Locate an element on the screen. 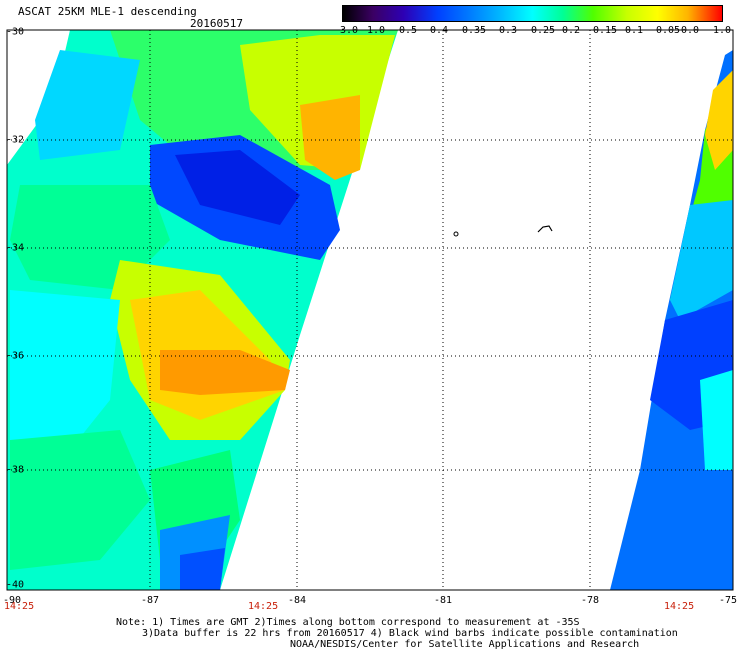 The width and height of the screenshot is (740, 650). colorbar-label: -1.0 is located at coordinates (373, 30).